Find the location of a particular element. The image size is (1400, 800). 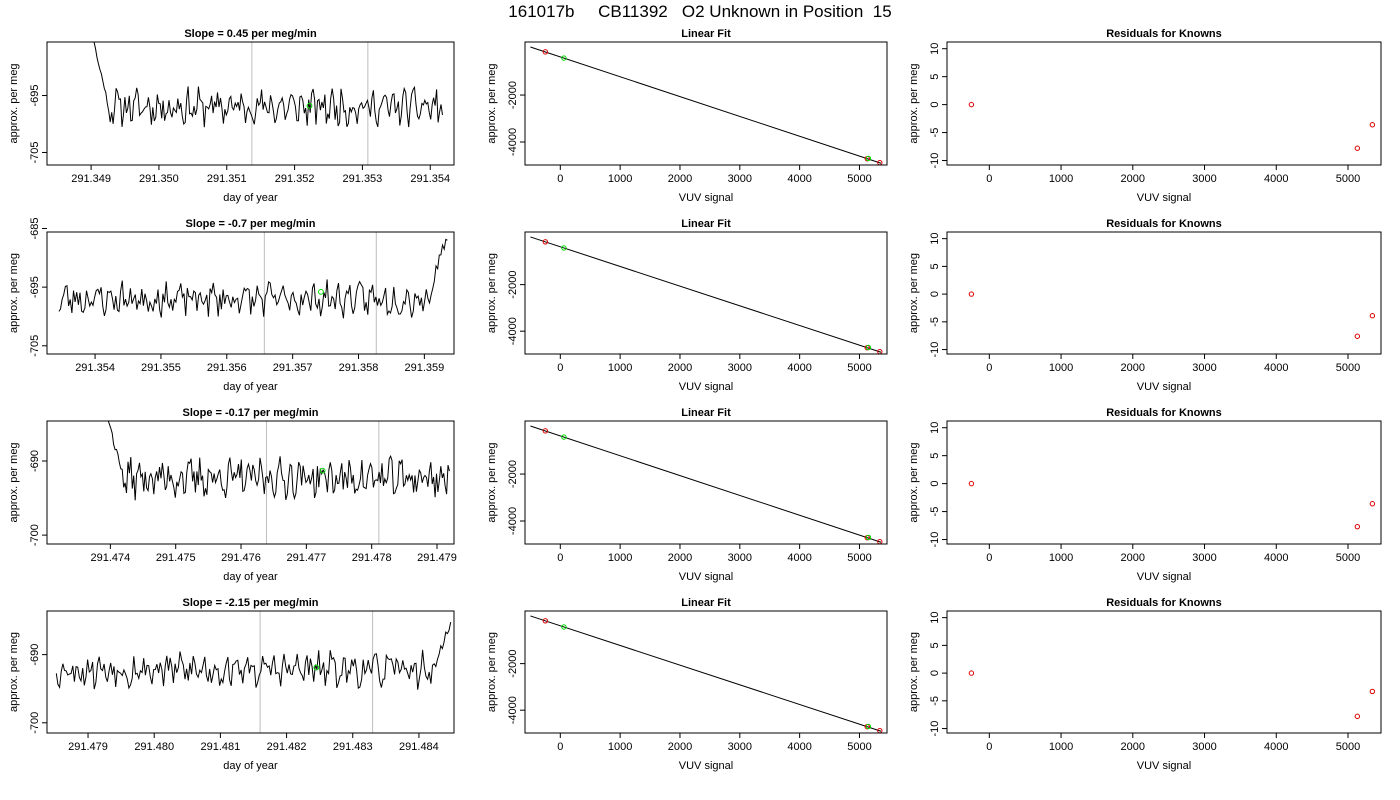

x-tick-label: 291.350 is located at coordinates (159, 179).